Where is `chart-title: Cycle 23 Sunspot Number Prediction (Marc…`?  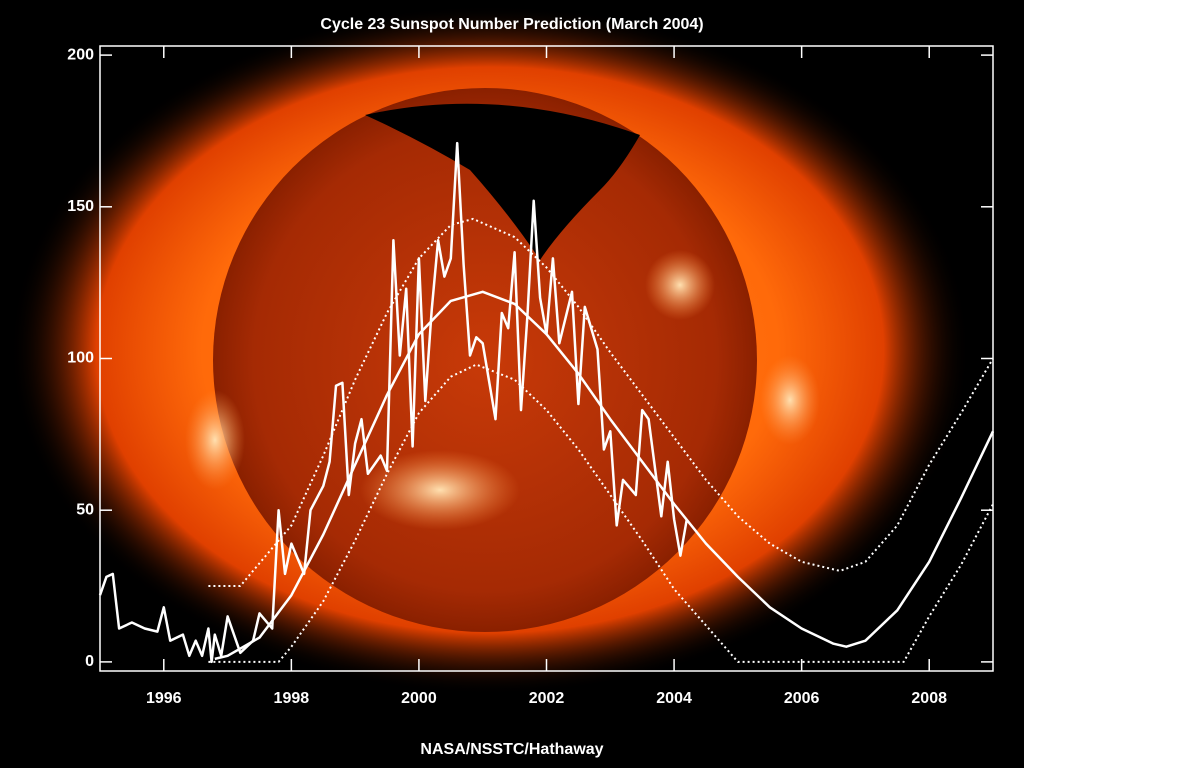 chart-title: Cycle 23 Sunspot Number Prediction (Marc… is located at coordinates (511, 24).